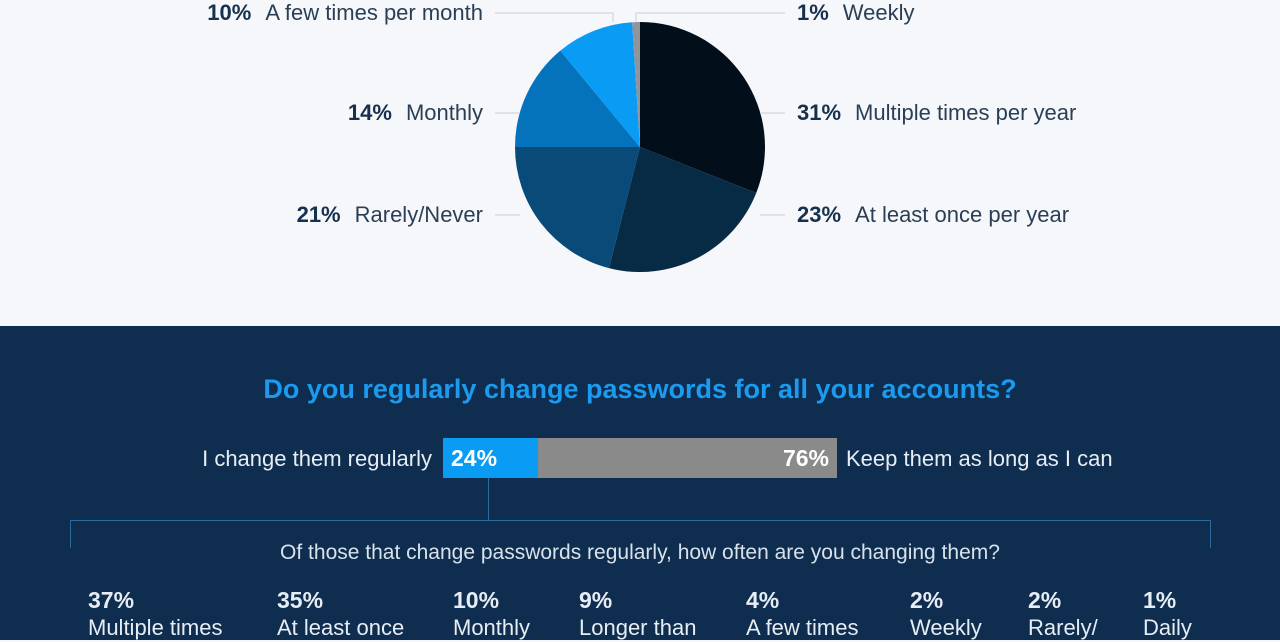 The height and width of the screenshot is (642, 1280). Describe the element at coordinates (1063, 627) in the screenshot. I see `frequency-label: Rarely/` at that location.